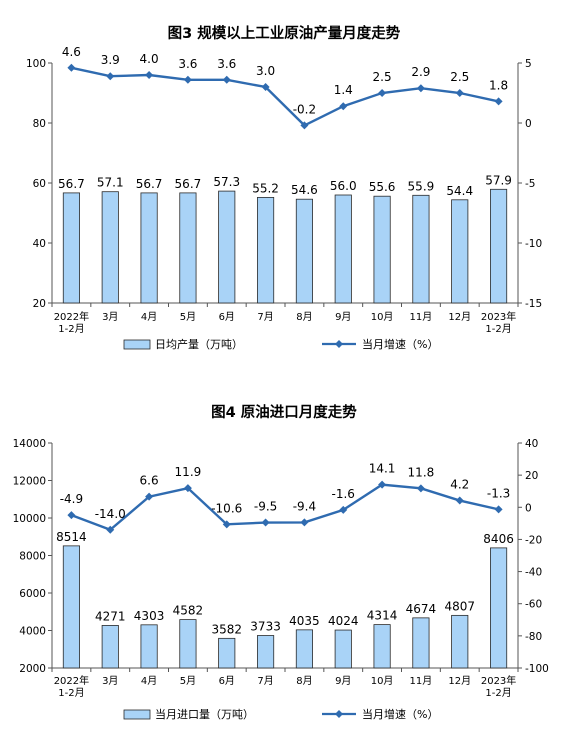 This screenshot has height=731, width=568. What do you see at coordinates (32, 557) in the screenshot?
I see `left-tick-label: 8000` at bounding box center [32, 557].